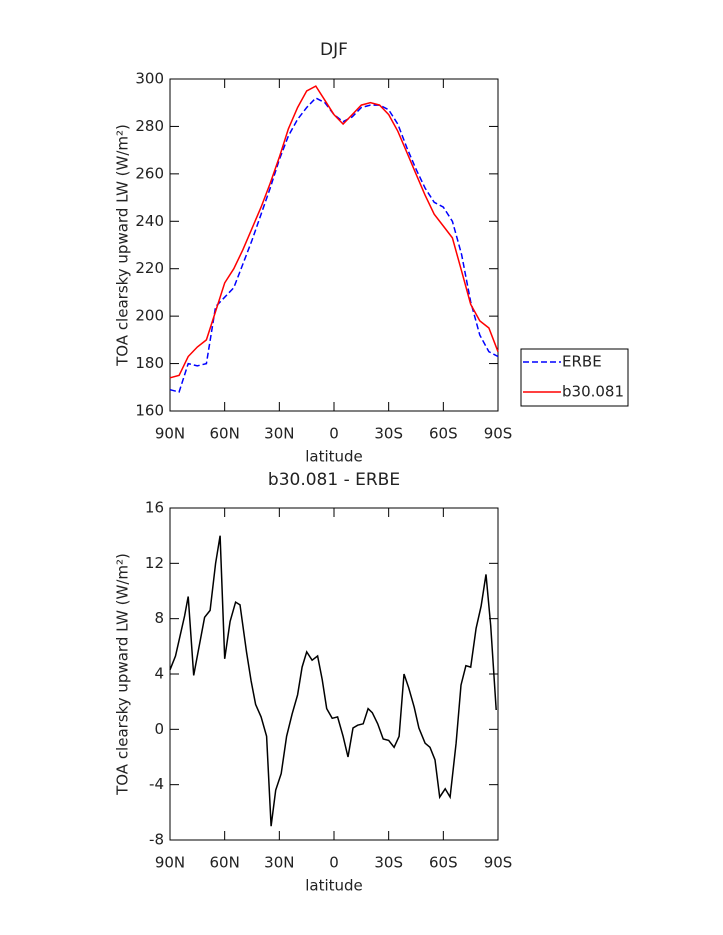 This screenshot has height=935, width=723. What do you see at coordinates (574, 377) in the screenshot?
I see `legend-box` at bounding box center [574, 377].